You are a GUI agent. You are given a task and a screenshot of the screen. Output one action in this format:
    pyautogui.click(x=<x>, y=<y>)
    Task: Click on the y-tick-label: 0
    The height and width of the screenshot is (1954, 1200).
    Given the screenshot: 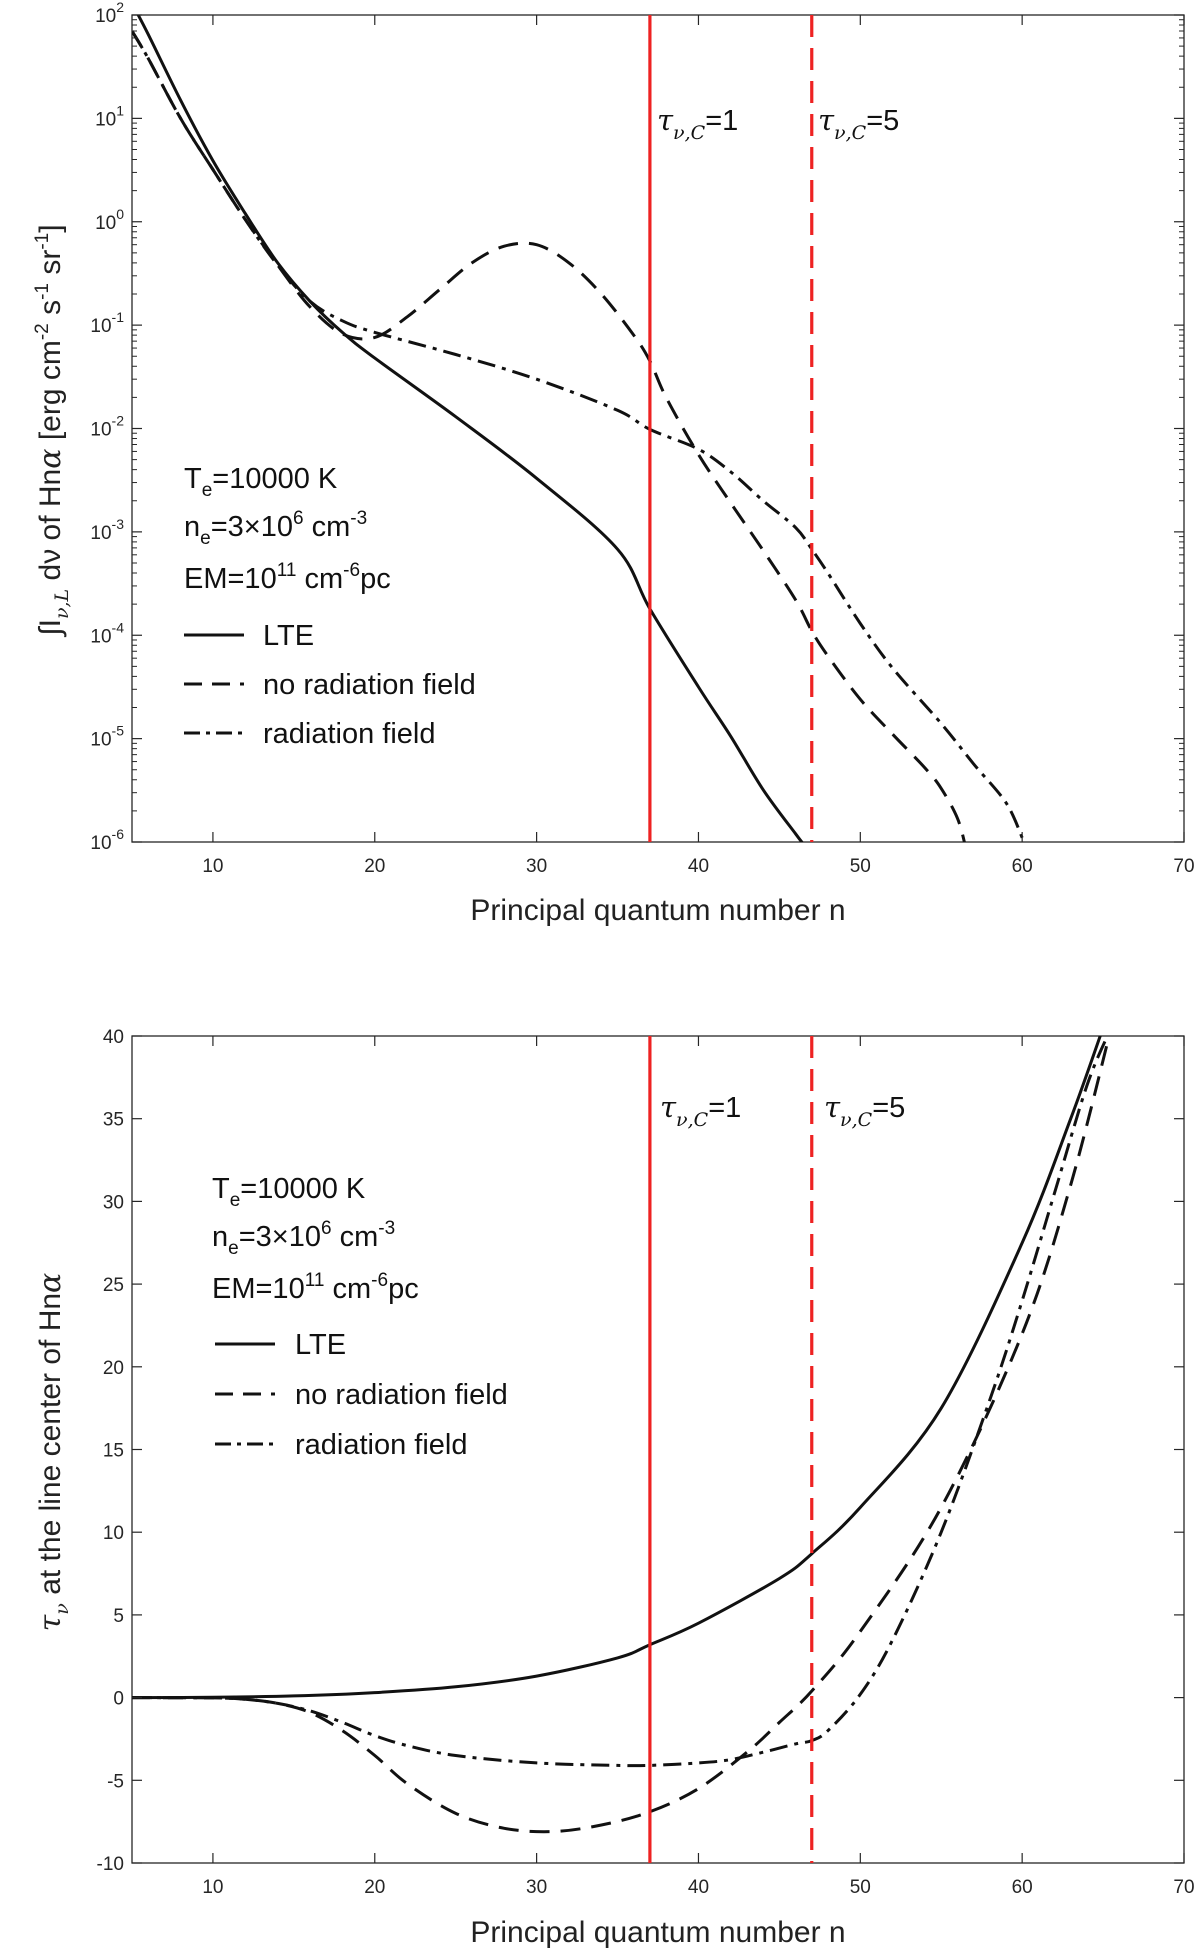 What is the action you would take?
    pyautogui.click(x=118, y=1699)
    